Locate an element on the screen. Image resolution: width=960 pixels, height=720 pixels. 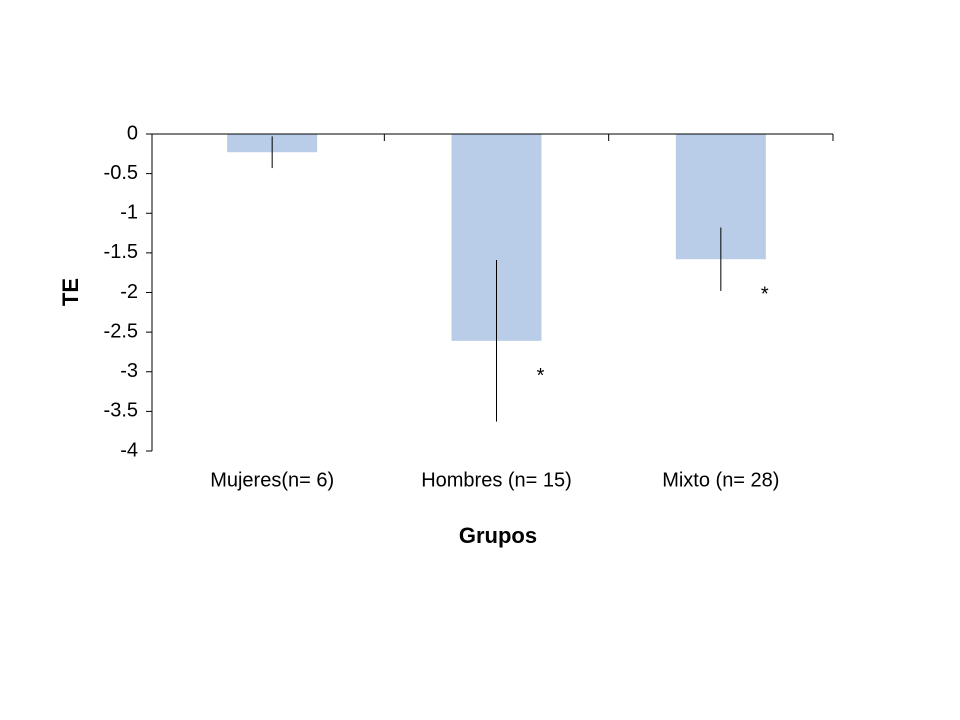
x-tick-label: Hombres (n= 15) is located at coordinates (496, 480).